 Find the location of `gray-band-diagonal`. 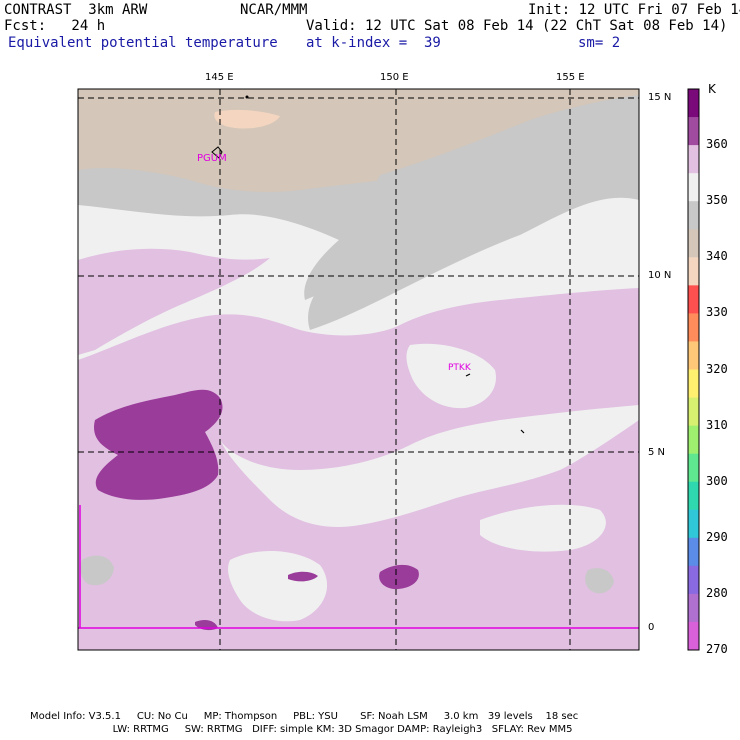

gray-band-diagonal is located at coordinates (471, 197).